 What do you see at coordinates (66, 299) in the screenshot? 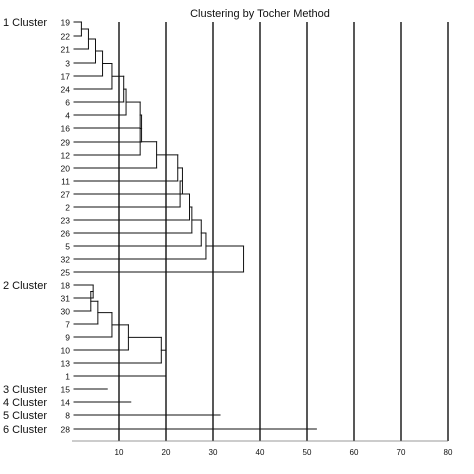
I see `leaf-label: 31` at bounding box center [66, 299].